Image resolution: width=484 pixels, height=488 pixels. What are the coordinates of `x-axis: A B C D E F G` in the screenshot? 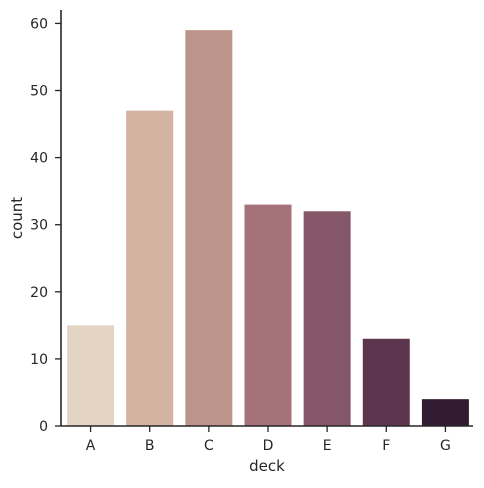 It's located at (267, 439).